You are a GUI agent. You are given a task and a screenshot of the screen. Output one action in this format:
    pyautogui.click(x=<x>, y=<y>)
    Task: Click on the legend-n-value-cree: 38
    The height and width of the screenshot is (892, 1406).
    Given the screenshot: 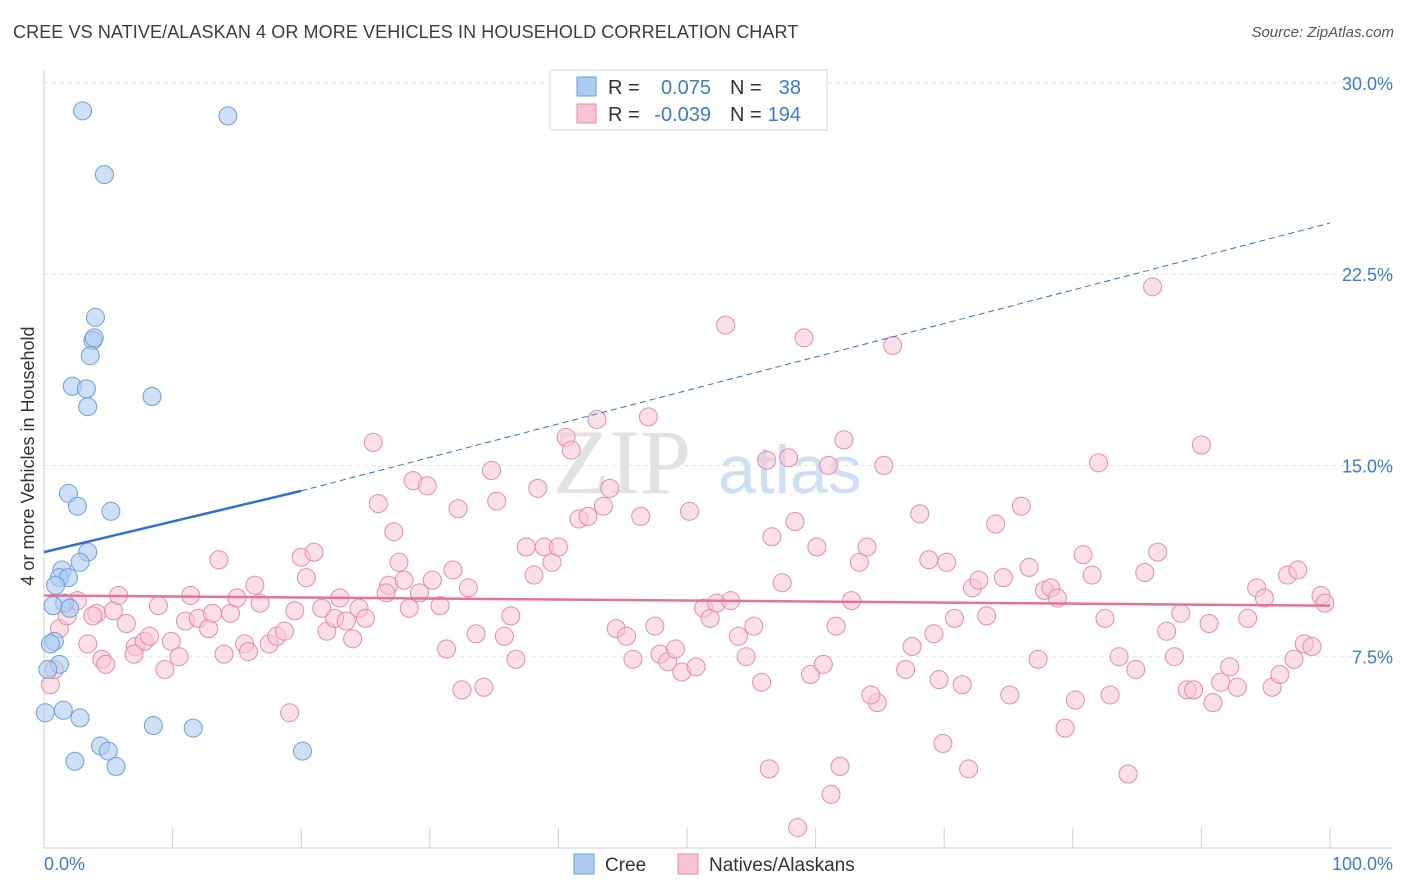 What is the action you would take?
    pyautogui.click(x=790, y=88)
    